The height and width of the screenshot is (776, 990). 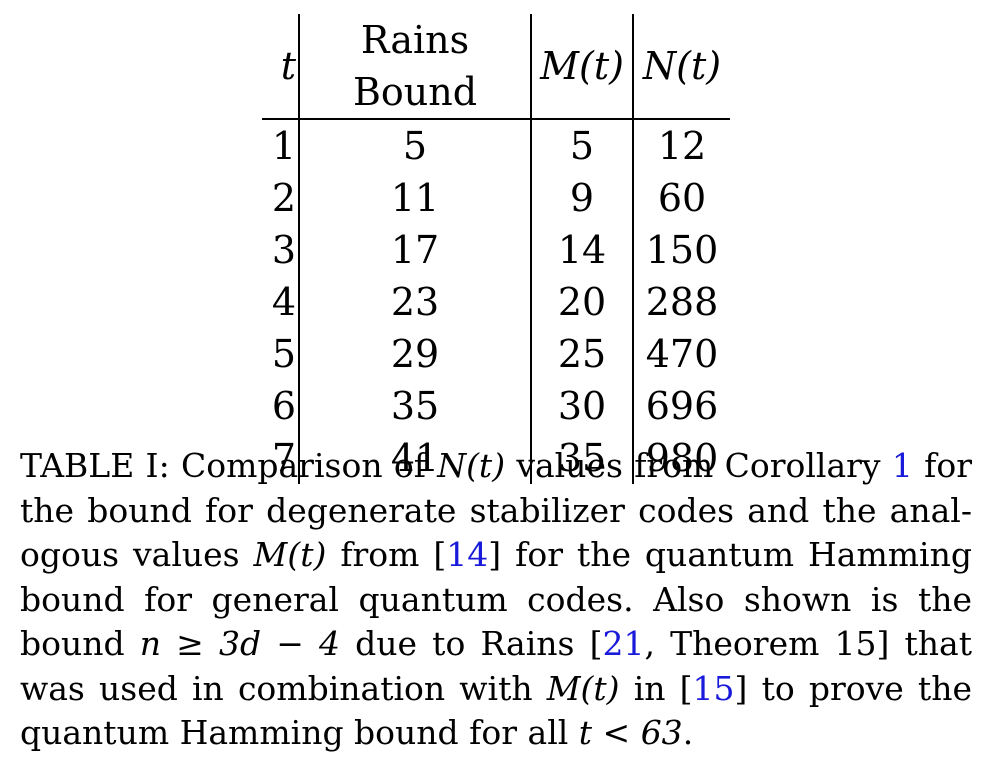 What do you see at coordinates (357, 732) in the screenshot?
I see `caption-line: quantum Hamming bound for all t < 63.` at bounding box center [357, 732].